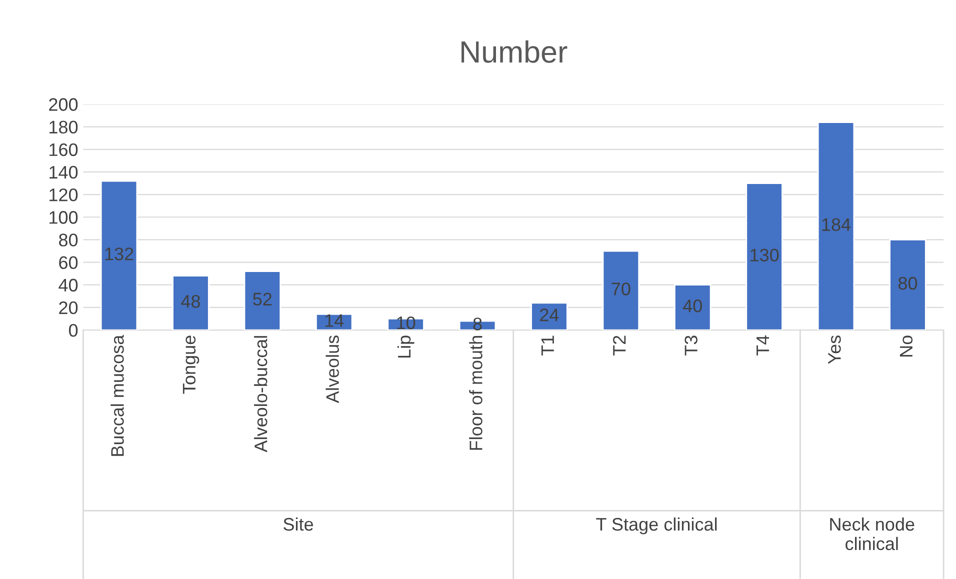 This screenshot has width=956, height=579. I want to click on x-tick-label: T1, so click(547, 346).